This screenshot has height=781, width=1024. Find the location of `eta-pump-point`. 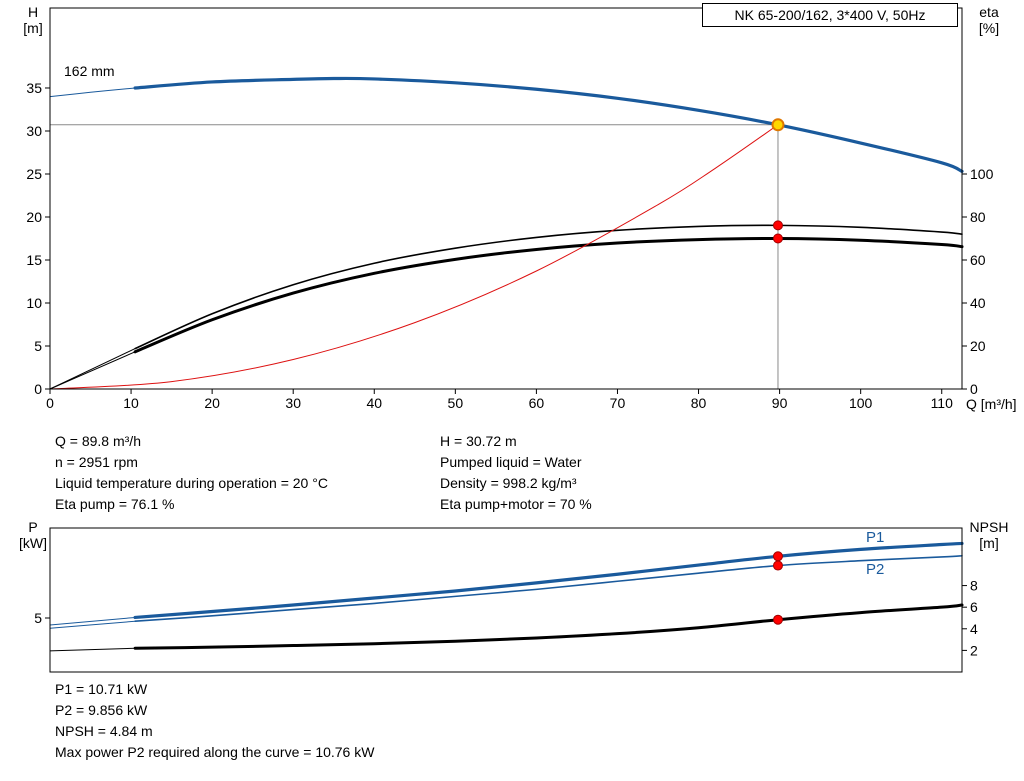

eta-pump-point is located at coordinates (777, 225).